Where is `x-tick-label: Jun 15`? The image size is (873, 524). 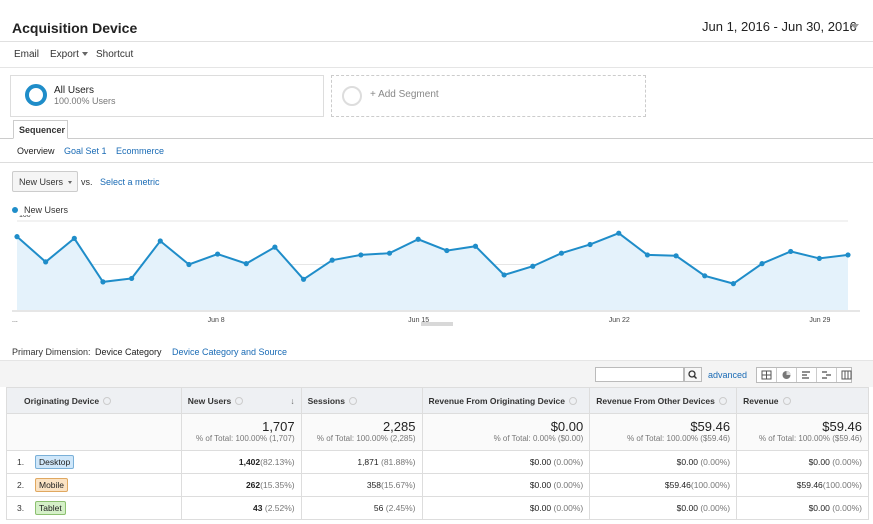 x-tick-label: Jun 15 is located at coordinates (418, 320).